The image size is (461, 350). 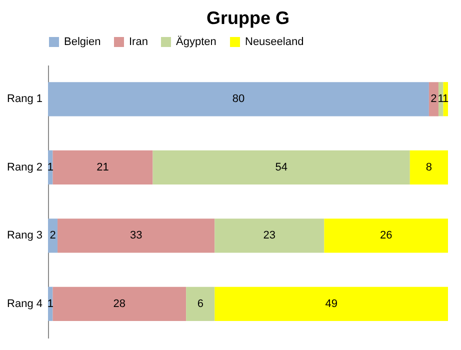 I want to click on y-tick-label: Rang 4, so click(x=24, y=304).